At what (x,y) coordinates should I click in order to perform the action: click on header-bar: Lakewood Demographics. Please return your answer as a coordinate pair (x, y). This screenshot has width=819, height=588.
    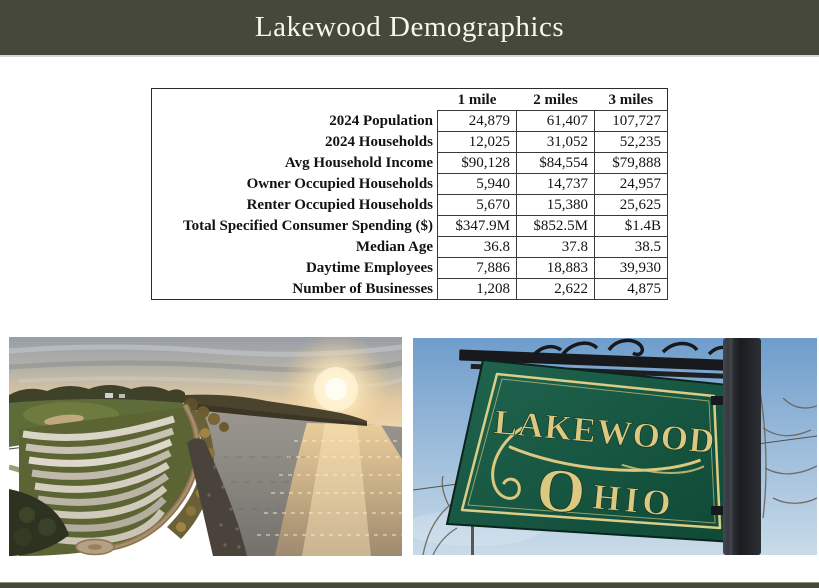
    Looking at the image, I should click on (409, 28).